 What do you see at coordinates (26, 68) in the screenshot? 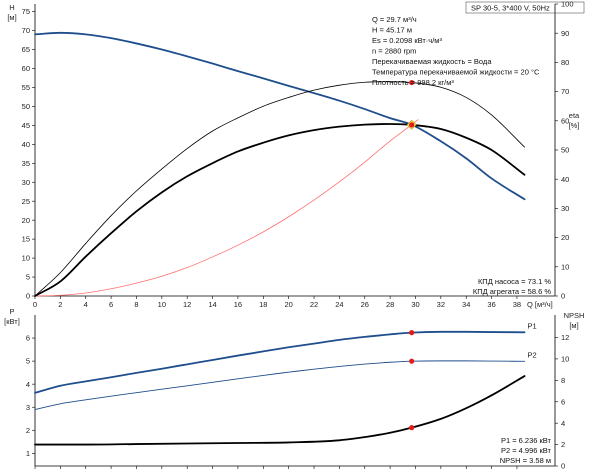
I see `y-left-tick-label: 60` at bounding box center [26, 68].